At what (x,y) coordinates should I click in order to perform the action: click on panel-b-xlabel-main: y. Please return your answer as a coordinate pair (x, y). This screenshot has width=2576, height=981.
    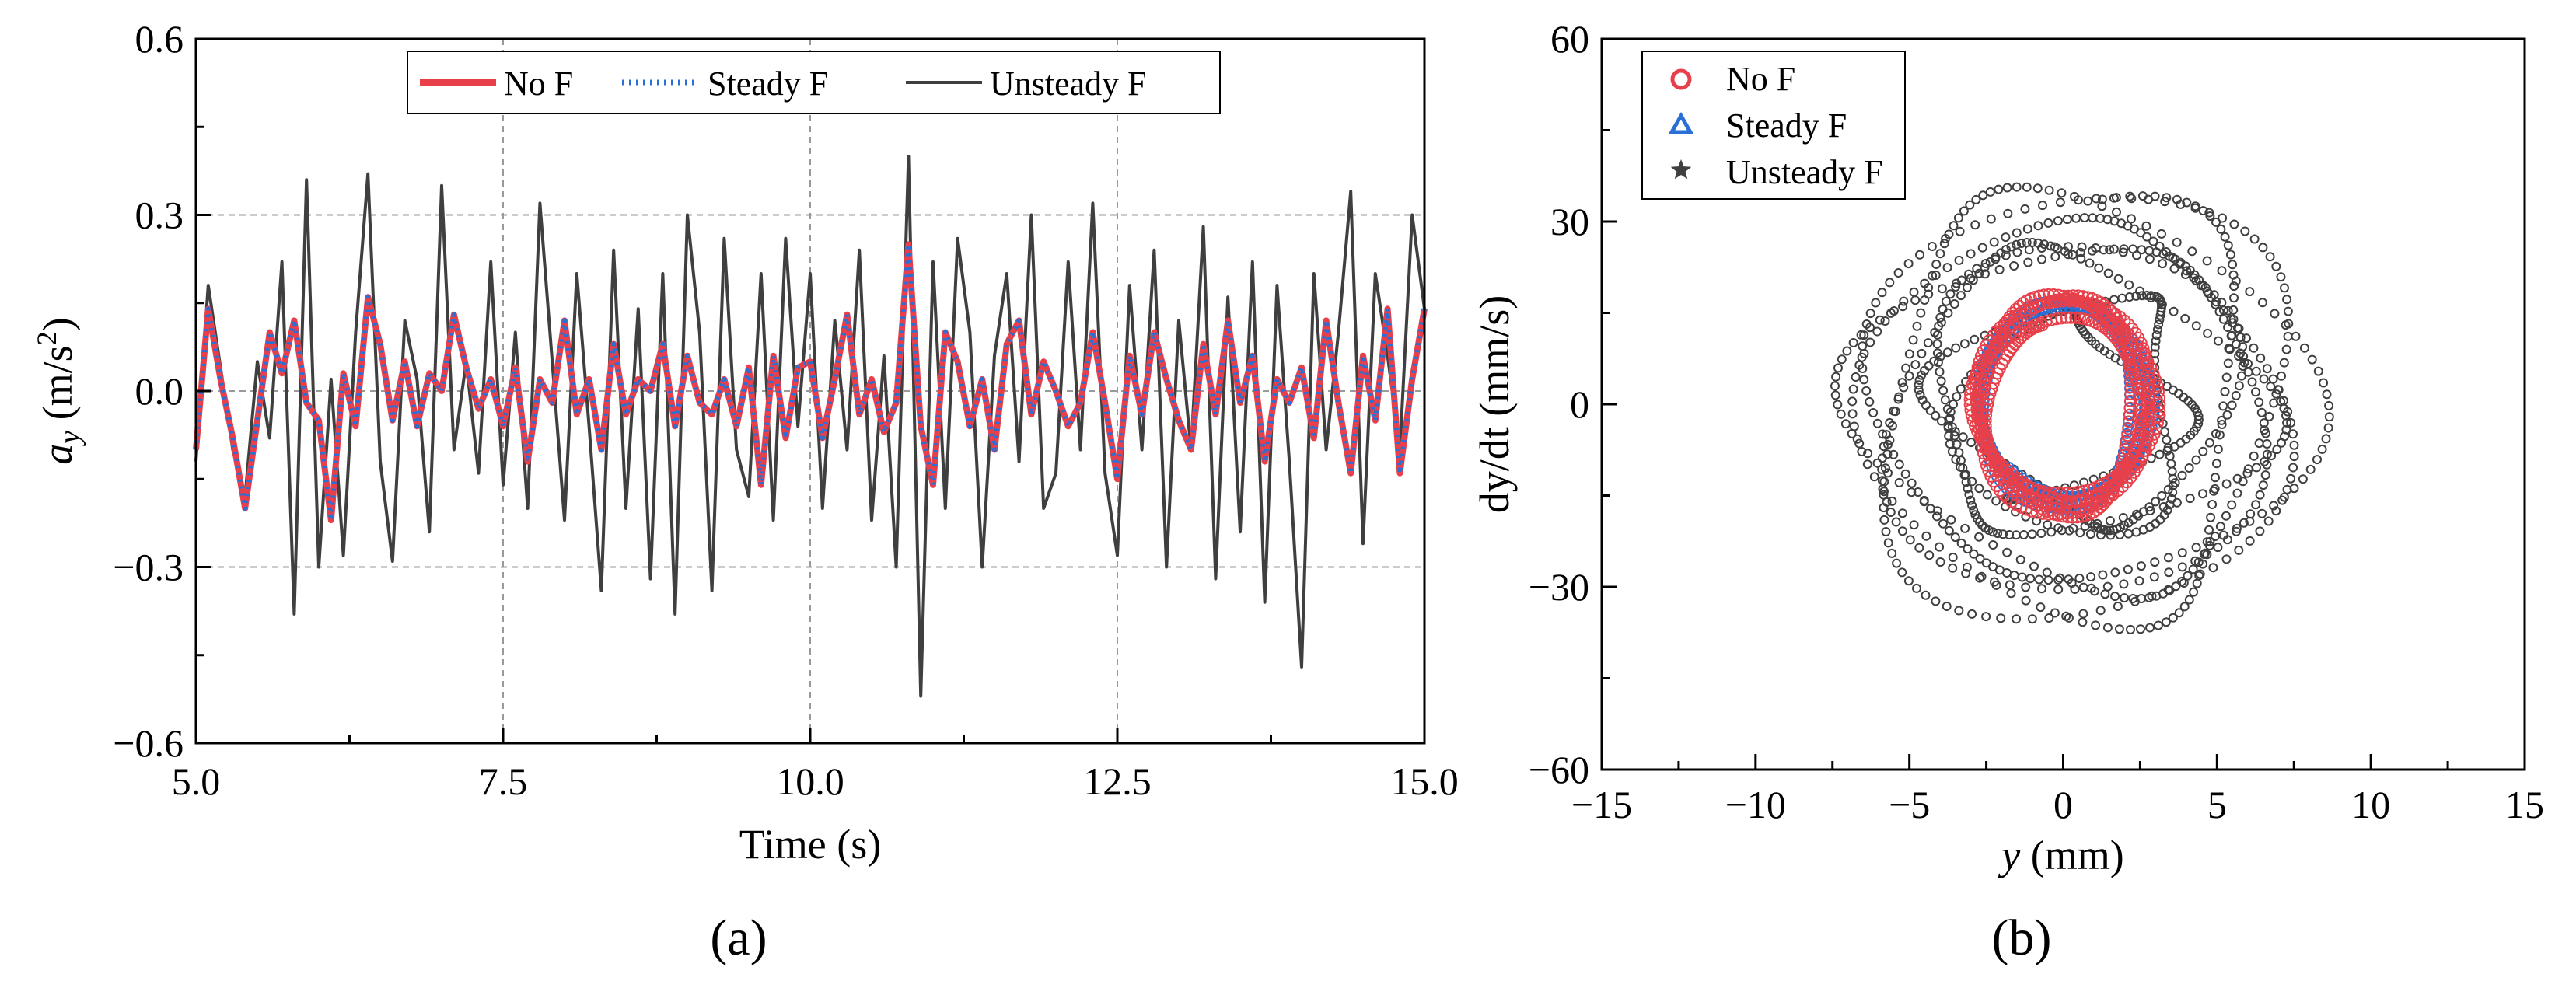
    Looking at the image, I should click on (2009, 855).